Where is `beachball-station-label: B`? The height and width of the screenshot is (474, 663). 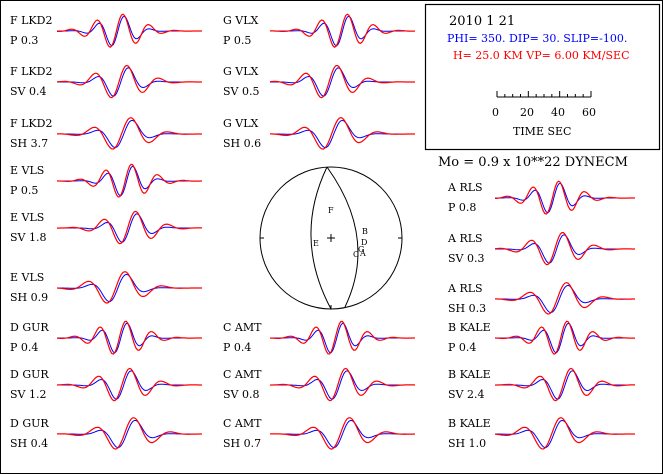 beachball-station-label: B is located at coordinates (365, 231).